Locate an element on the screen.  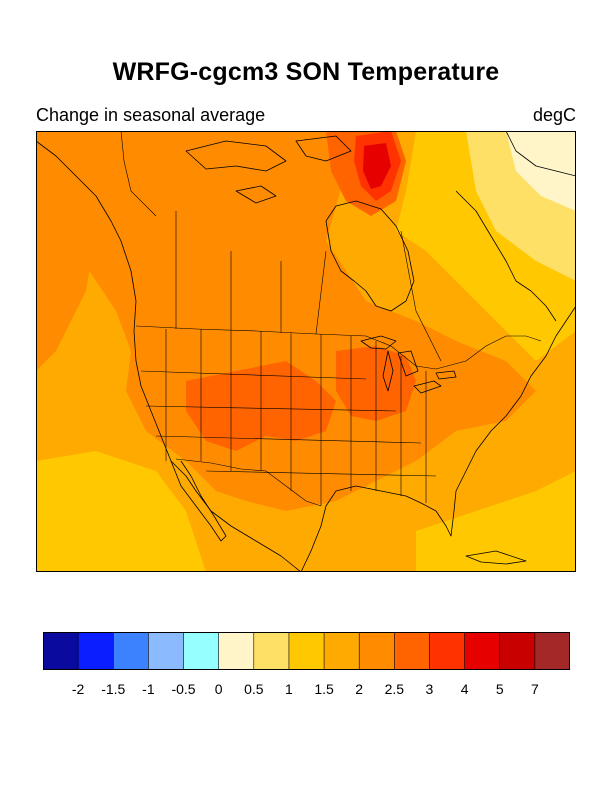
colorbar is located at coordinates (306, 651).